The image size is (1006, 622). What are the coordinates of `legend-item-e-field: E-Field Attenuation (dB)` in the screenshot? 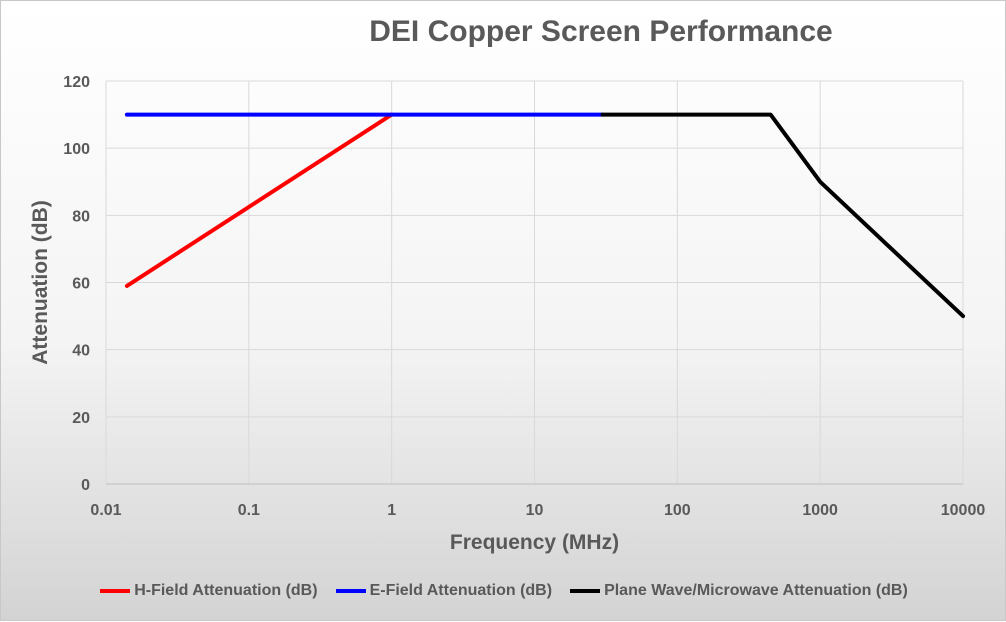 It's located at (444, 591).